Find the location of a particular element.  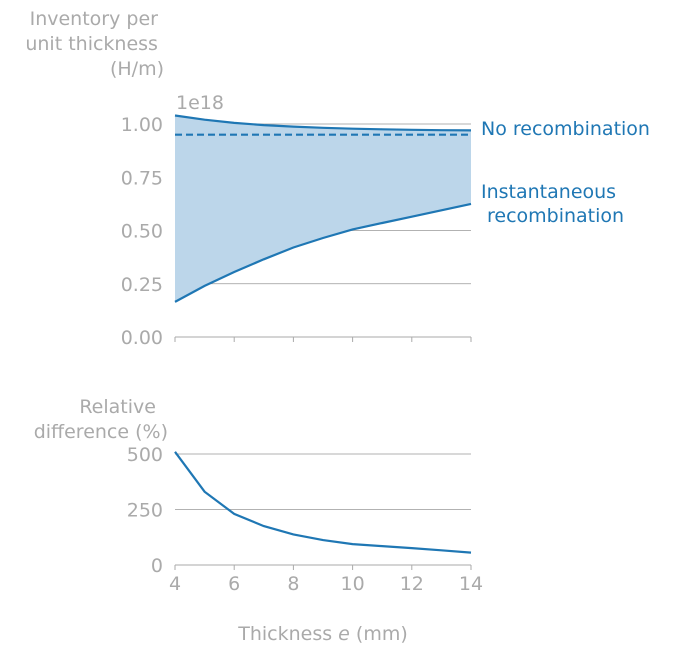

series-label-instantaneous-recombination: Instantaneous recombination is located at coordinates (552, 204).